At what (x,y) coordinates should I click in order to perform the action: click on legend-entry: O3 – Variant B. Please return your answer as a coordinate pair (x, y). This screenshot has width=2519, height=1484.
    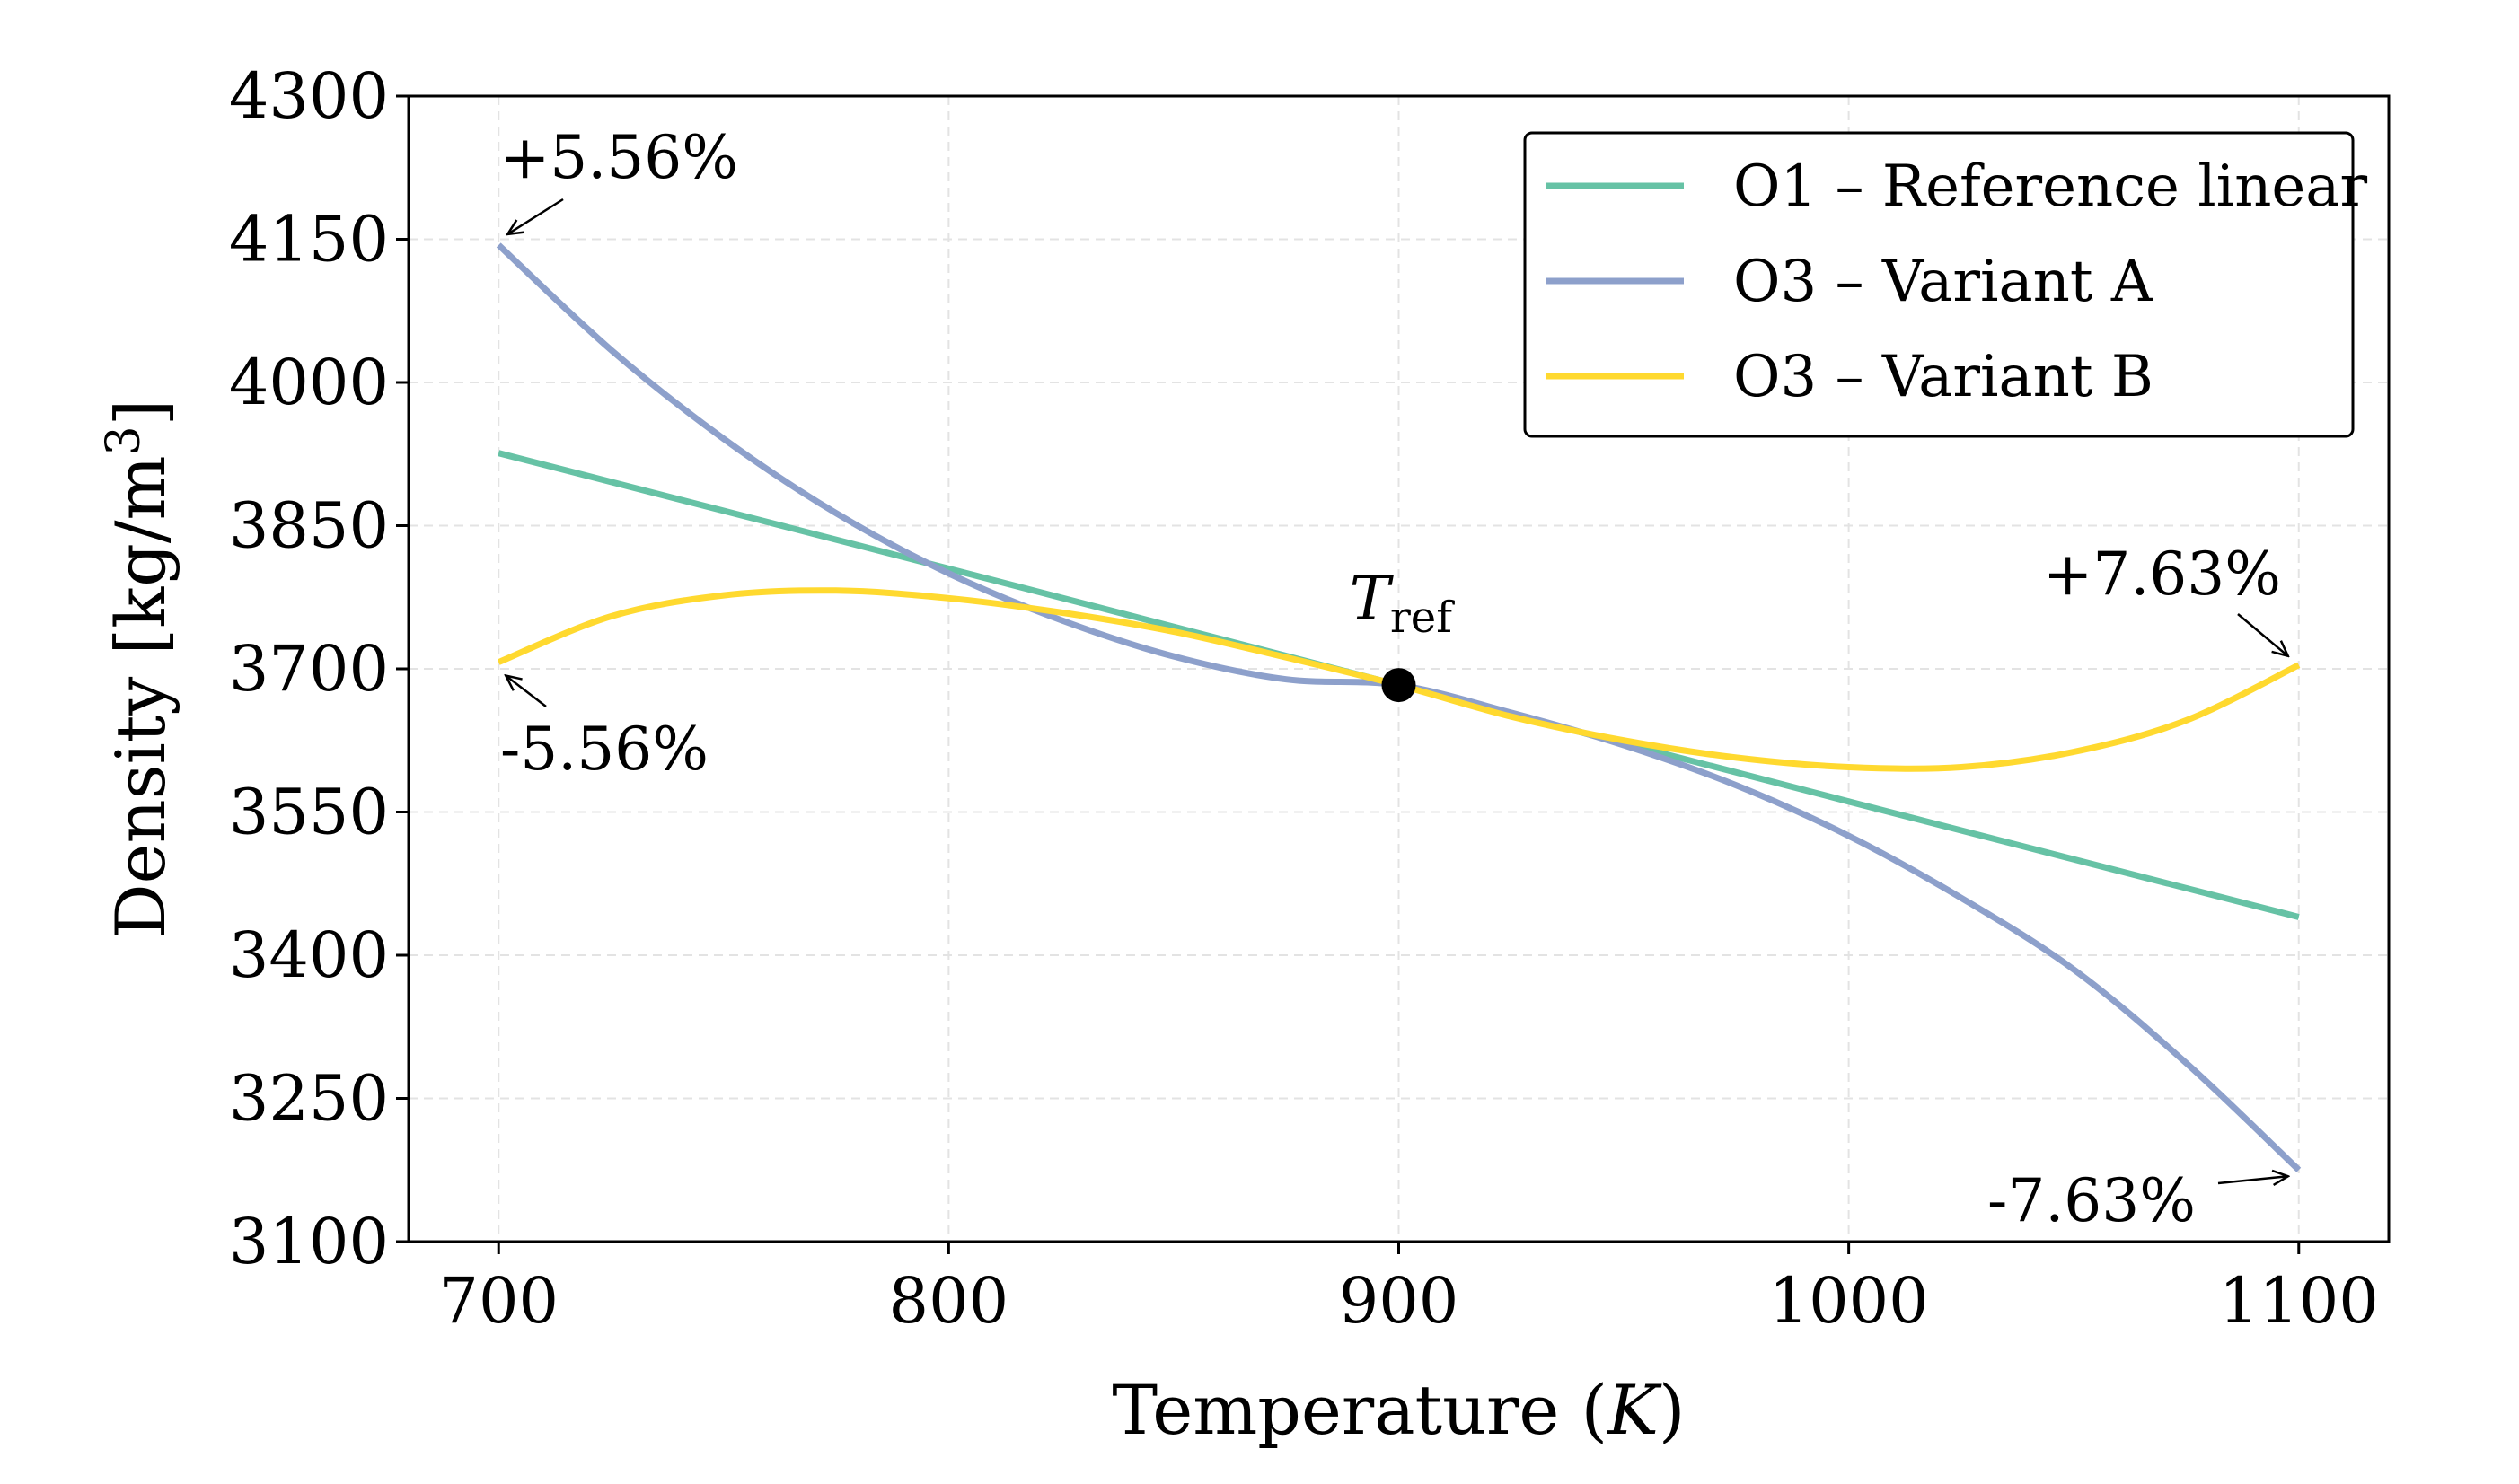
    Looking at the image, I should click on (1943, 377).